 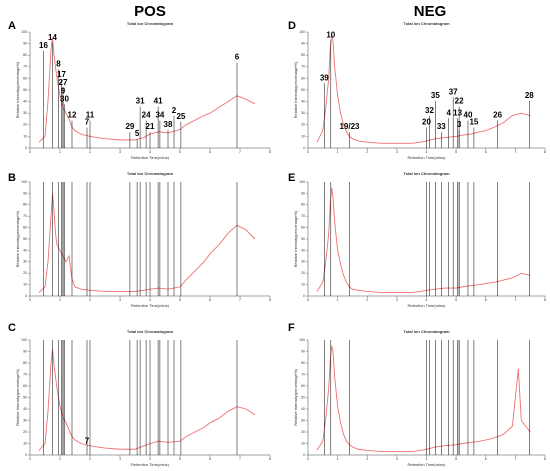 What do you see at coordinates (423, 398) in the screenshot?
I see `chromatogram-line` at bounding box center [423, 398].